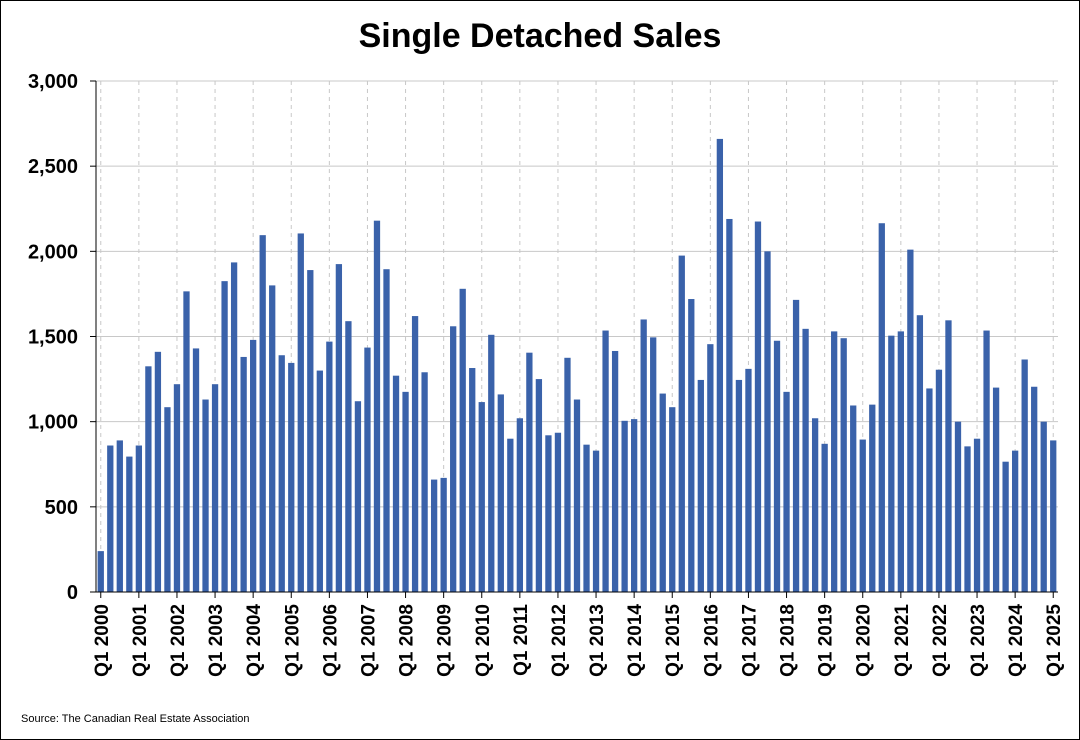  I want to click on x-tick-label: Q1 2024, so click(1016, 640).